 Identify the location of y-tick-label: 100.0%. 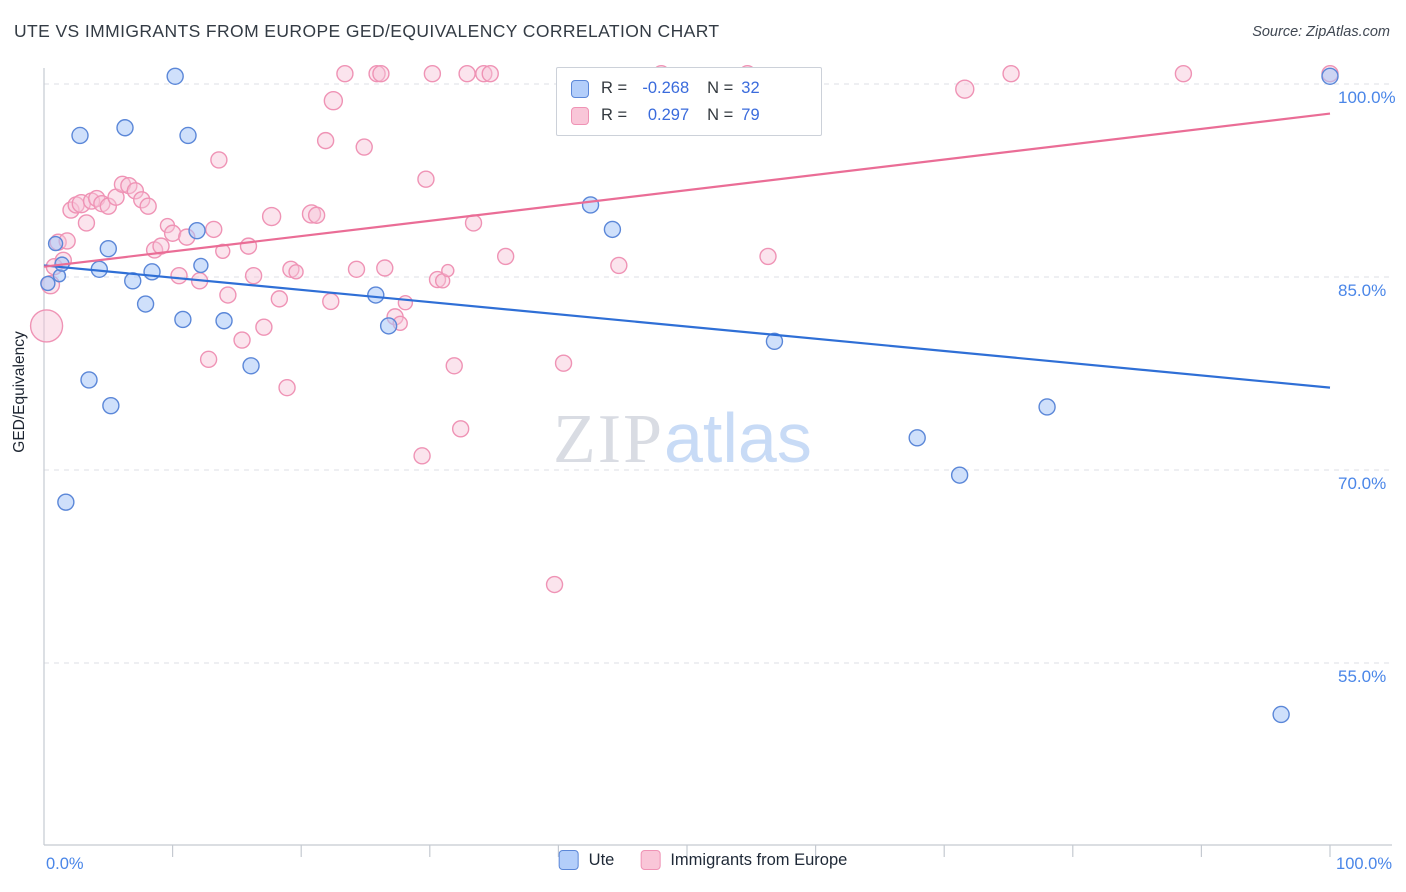
(1367, 97).